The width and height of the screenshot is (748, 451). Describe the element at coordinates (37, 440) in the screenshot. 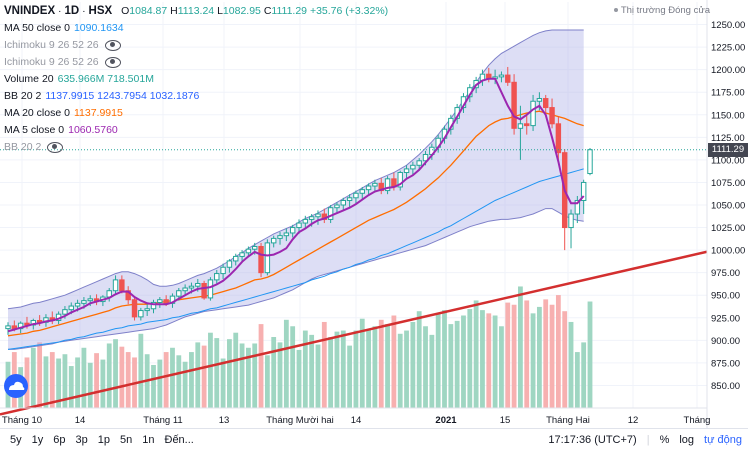

I see `timeframe-button: 1y` at that location.